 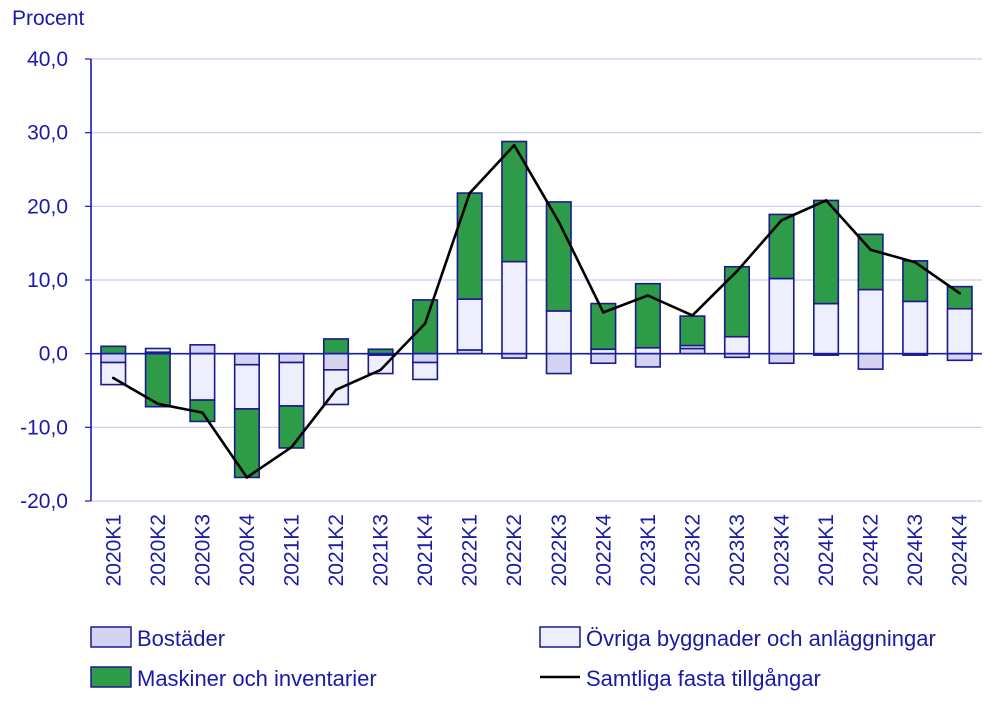 I want to click on legend-item: Bostäder, so click(x=157, y=638).